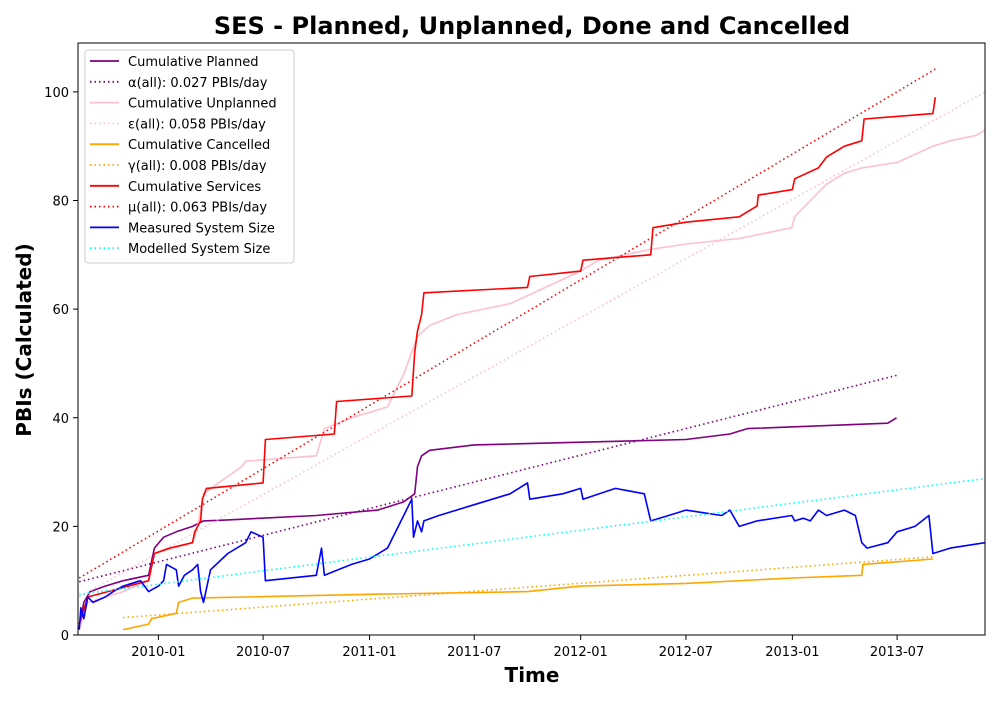  I want to click on y-tick-label: 0, so click(65, 636).